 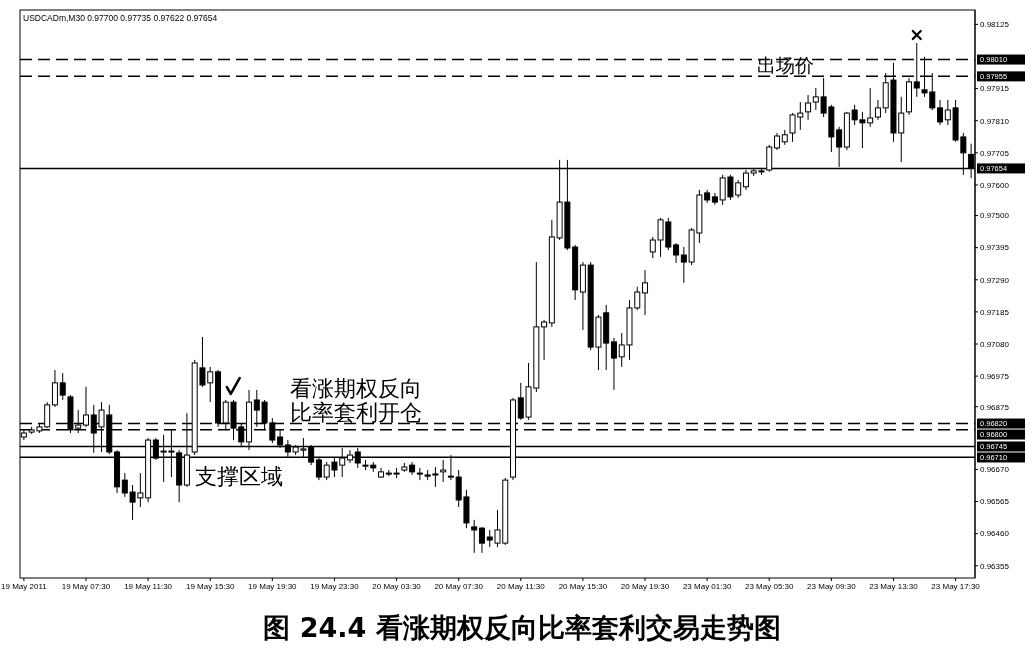 What do you see at coordinates (273, 586) in the screenshot?
I see `x-tick-label: 19 May 19:30` at bounding box center [273, 586].